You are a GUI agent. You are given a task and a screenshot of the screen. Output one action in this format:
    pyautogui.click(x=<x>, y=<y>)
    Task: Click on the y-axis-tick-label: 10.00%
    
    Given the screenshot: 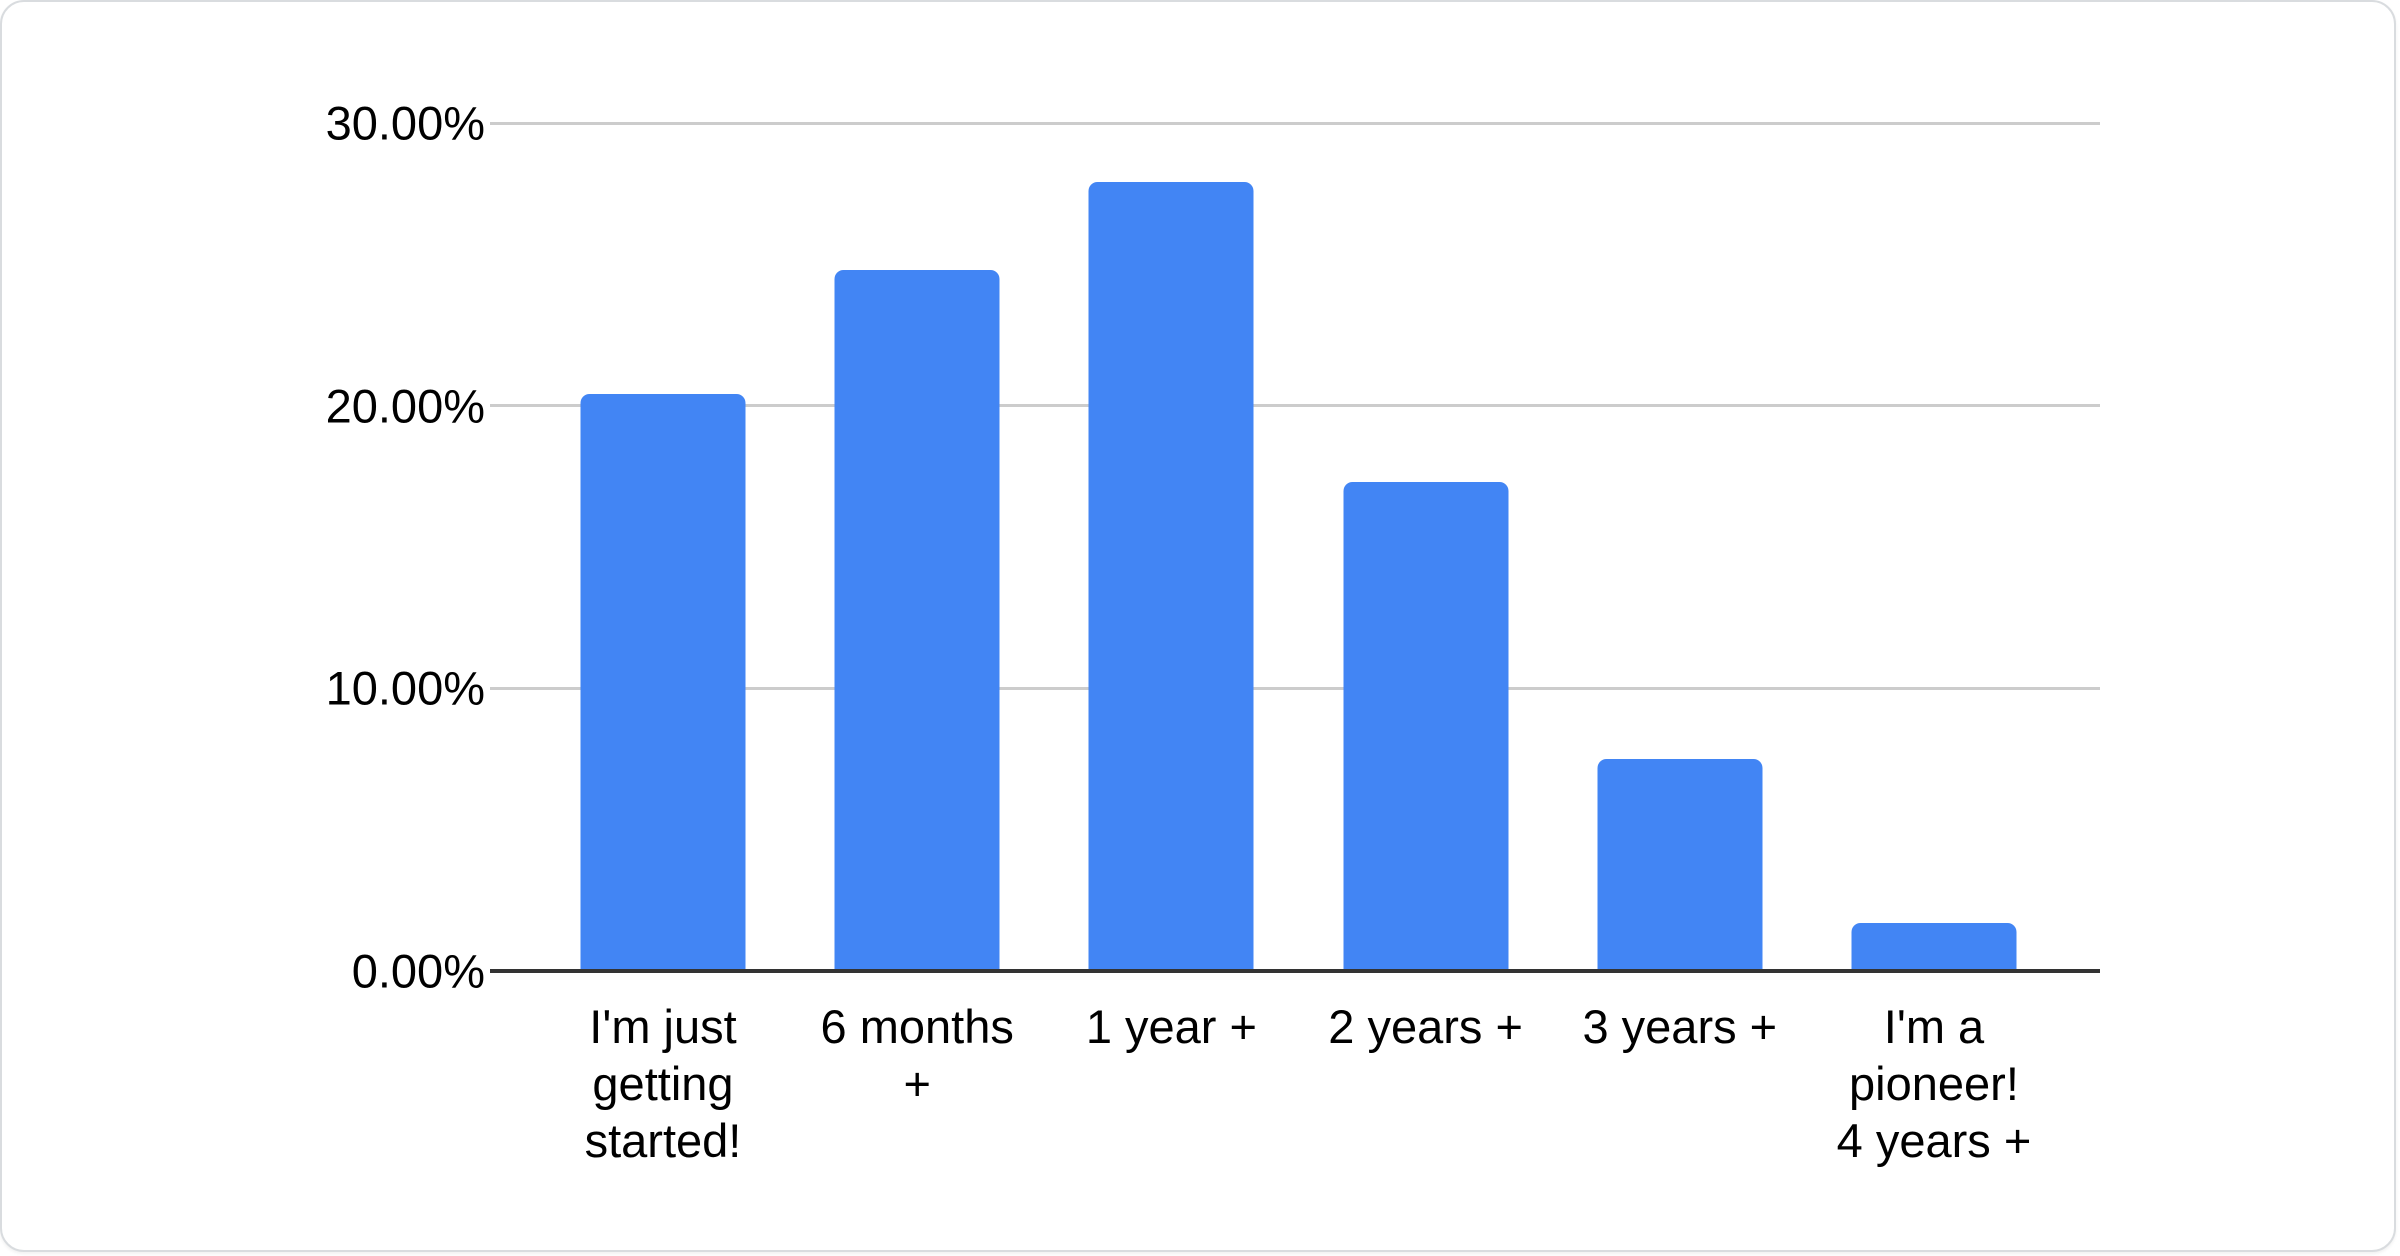 What is the action you would take?
    pyautogui.click(x=405, y=688)
    